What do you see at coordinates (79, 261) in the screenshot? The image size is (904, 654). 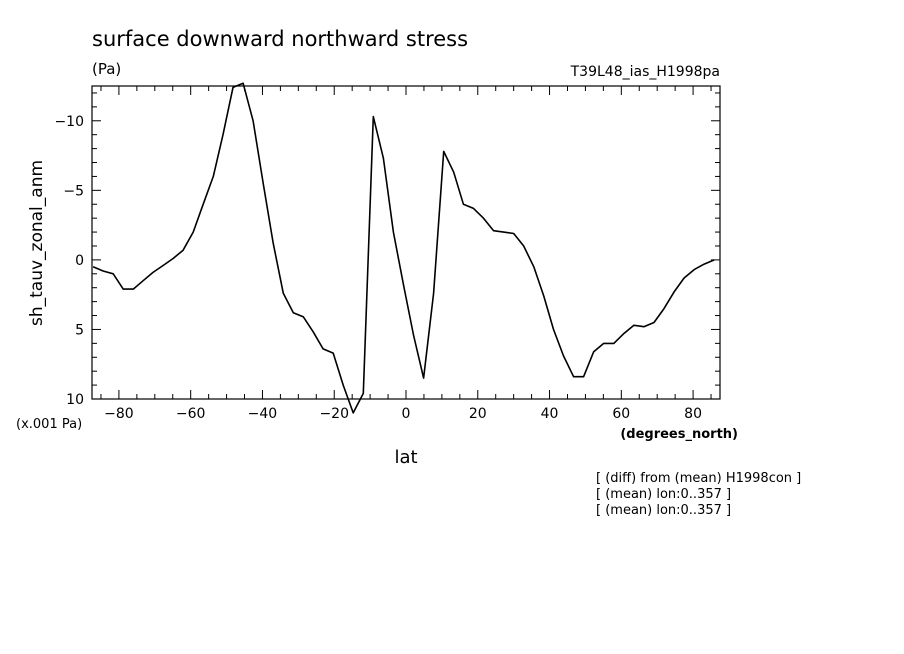 I see `y-tick-label: 0` at bounding box center [79, 261].